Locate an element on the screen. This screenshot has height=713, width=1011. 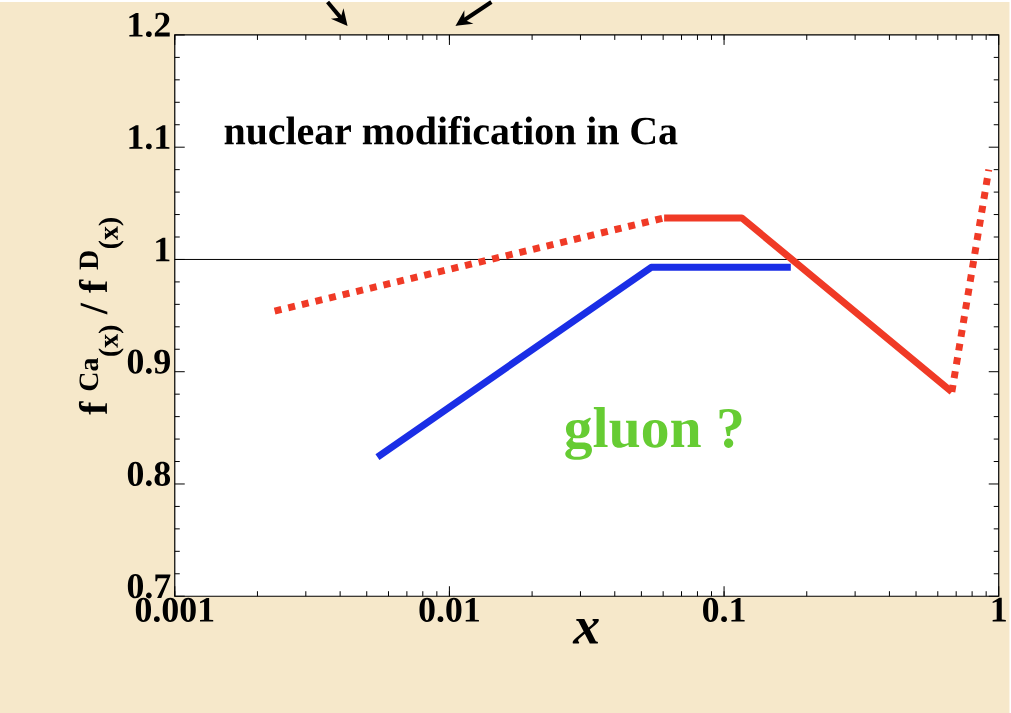
y-tick-label: 0.8 is located at coordinates (149, 474).